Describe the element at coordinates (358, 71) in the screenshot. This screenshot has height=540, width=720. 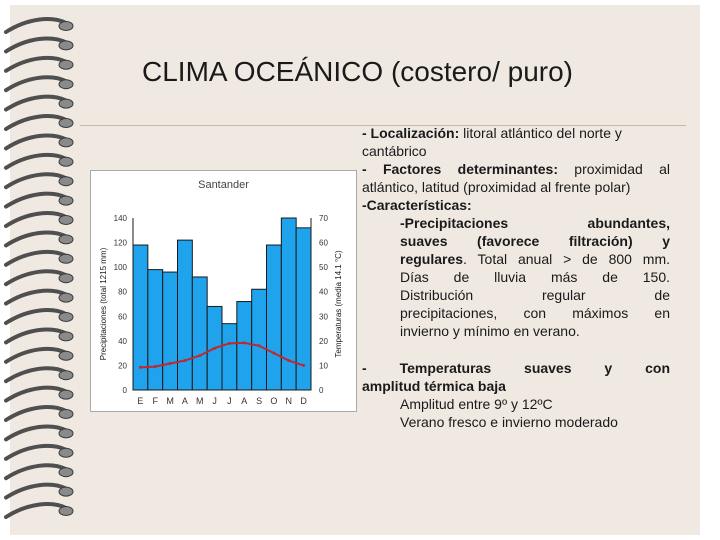
I see `slide-title: CLIMA OCEÁNICO (costero/ puro)` at that location.